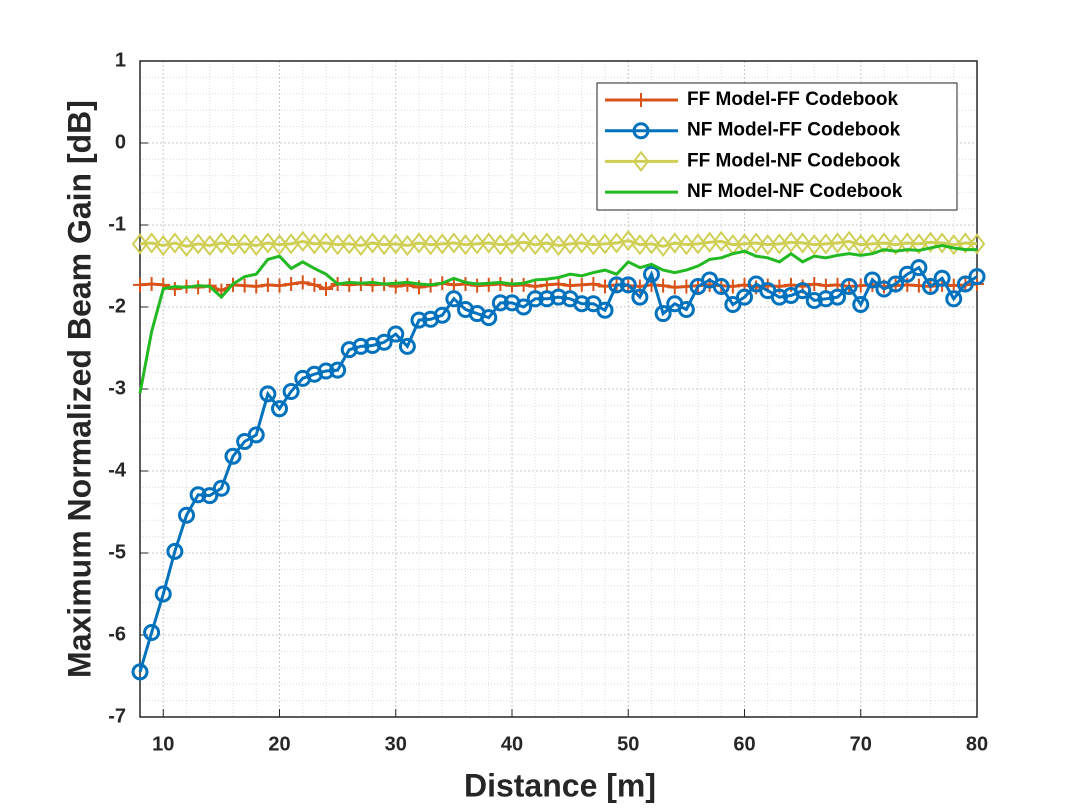 The image size is (1080, 810). I want to click on x-tick-label: 70, so click(861, 744).